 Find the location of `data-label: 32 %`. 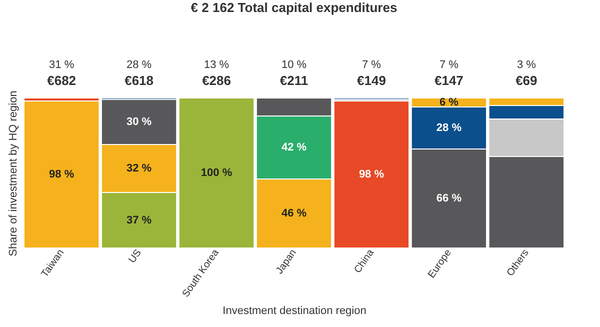

data-label: 32 % is located at coordinates (139, 168).